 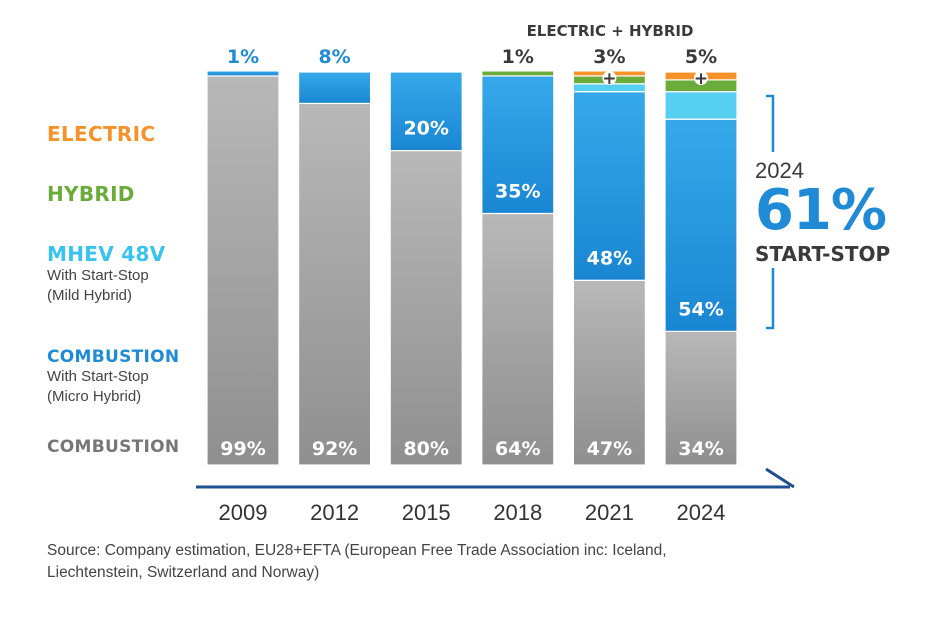 What do you see at coordinates (90, 295) in the screenshot?
I see `legend-mhev-line2: (Mild Hybrid)` at bounding box center [90, 295].